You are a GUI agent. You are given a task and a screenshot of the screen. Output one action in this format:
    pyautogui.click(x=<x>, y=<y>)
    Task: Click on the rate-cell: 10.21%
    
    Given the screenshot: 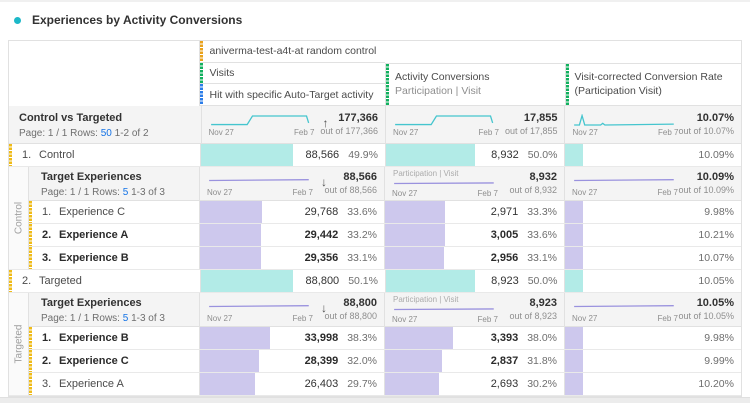 What is the action you would take?
    pyautogui.click(x=652, y=235)
    